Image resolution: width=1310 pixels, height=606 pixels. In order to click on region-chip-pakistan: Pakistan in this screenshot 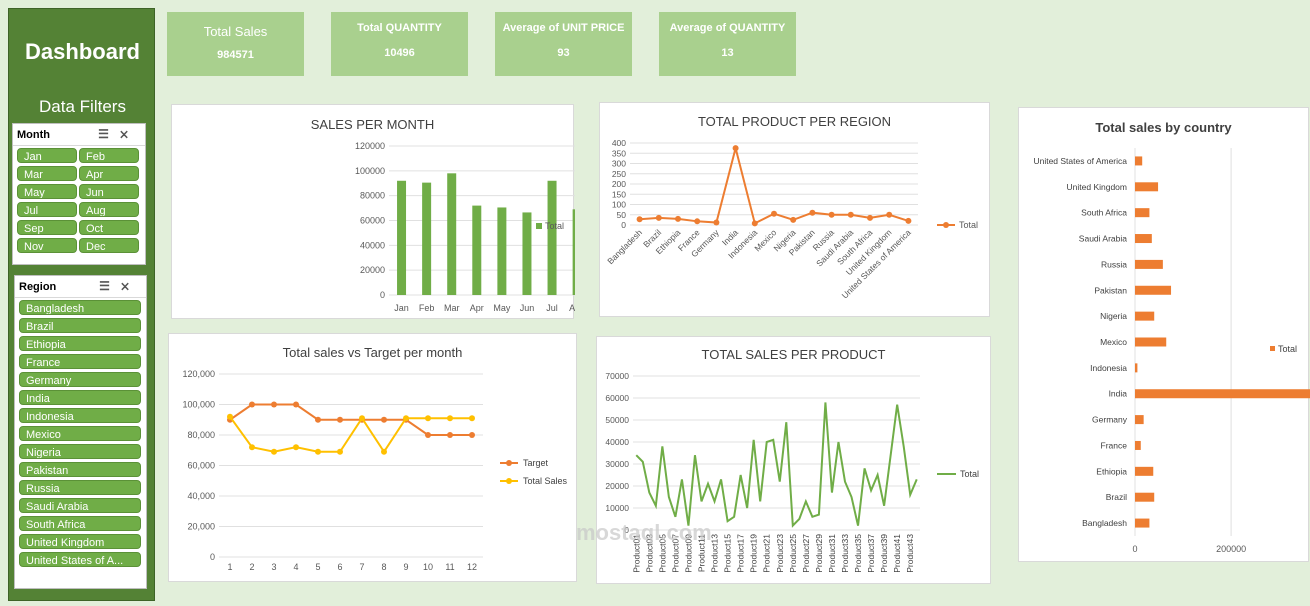, I will do `click(80, 469)`.